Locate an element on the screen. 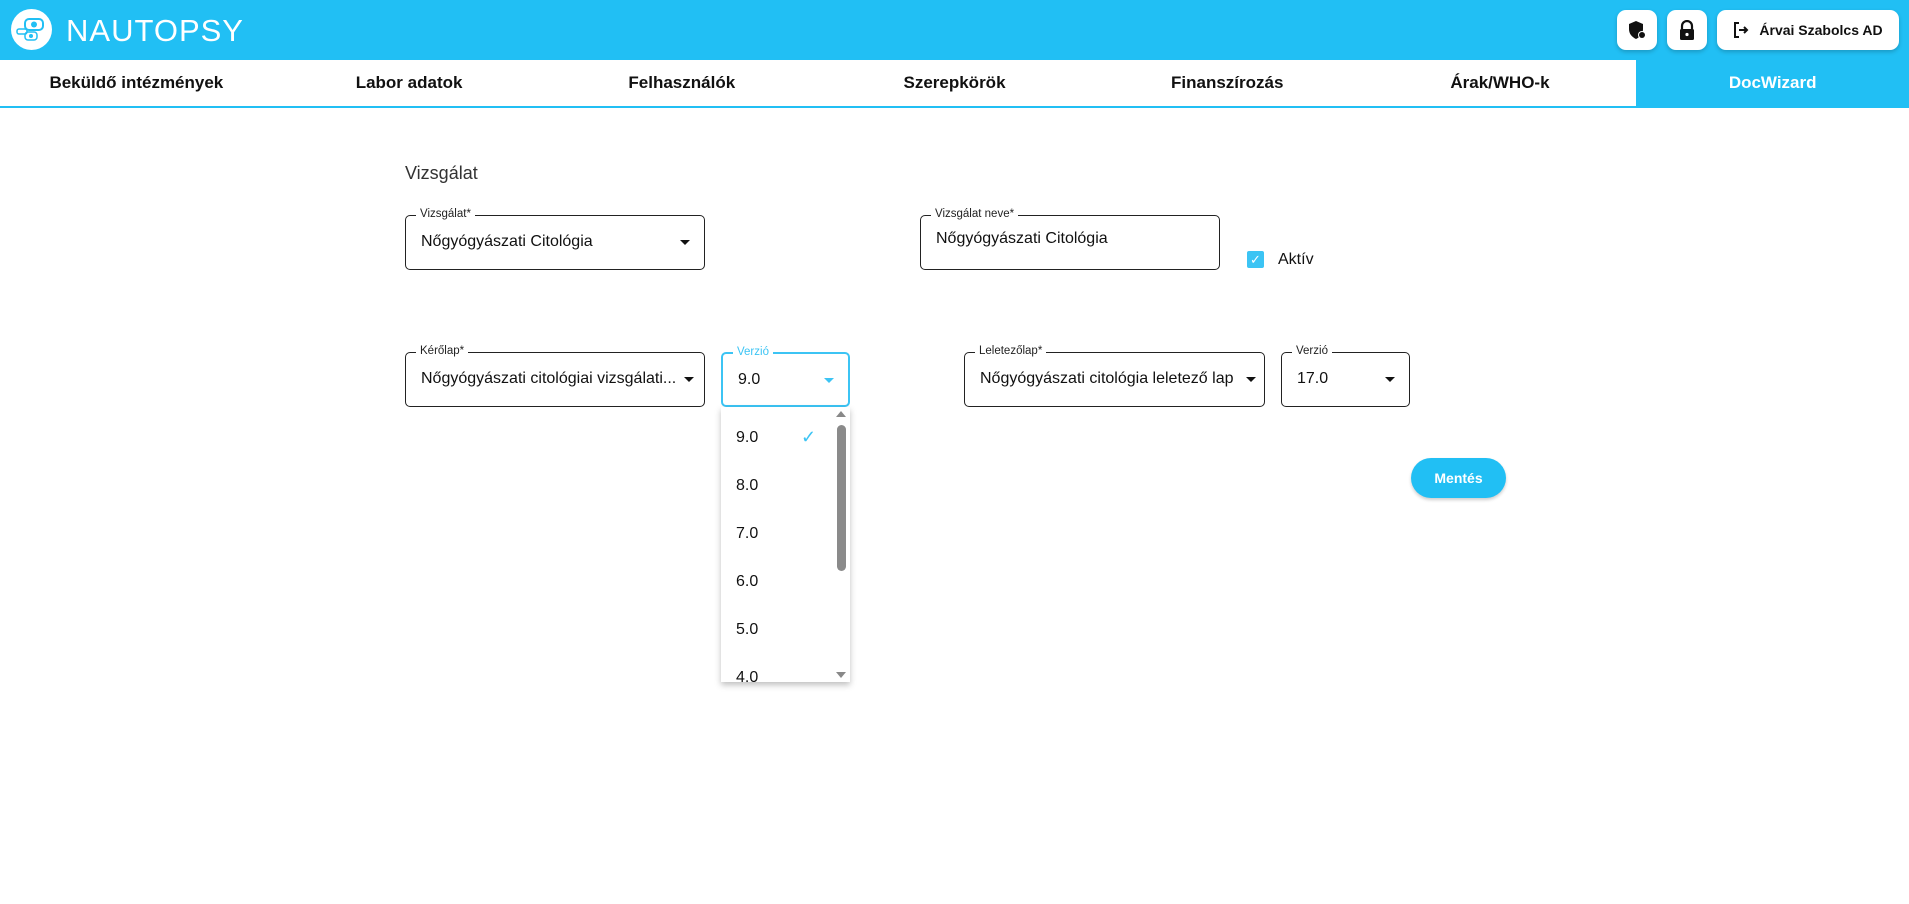 This screenshot has width=1909, height=904. lock-icon is located at coordinates (1687, 30).